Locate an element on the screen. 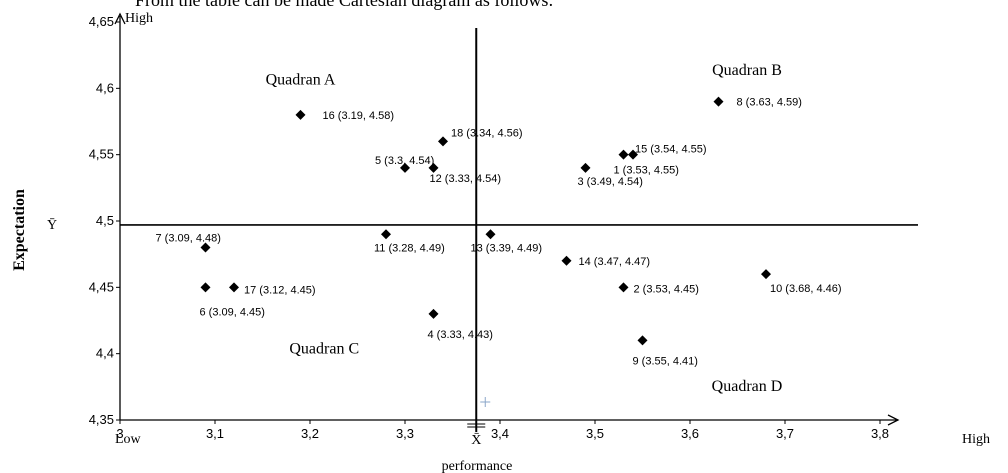 This screenshot has width=1008, height=473. x-tick-label: 3 is located at coordinates (119, 433).